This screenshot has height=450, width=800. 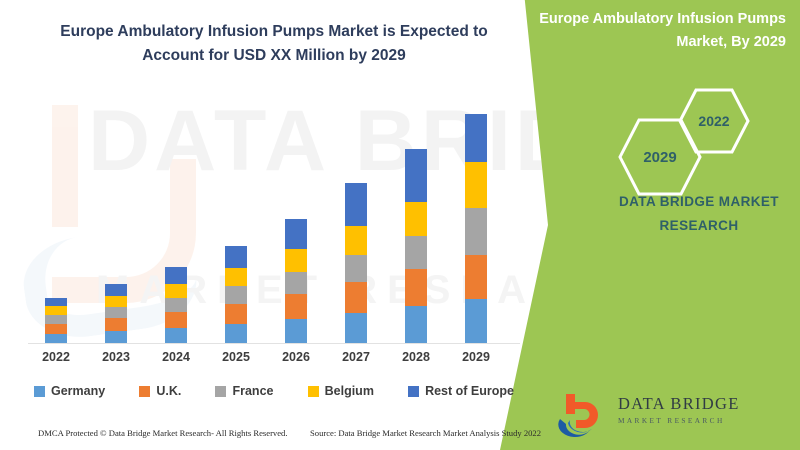 What do you see at coordinates (679, 403) in the screenshot?
I see `dbmr-logo-name: DATA BRIDGE` at bounding box center [679, 403].